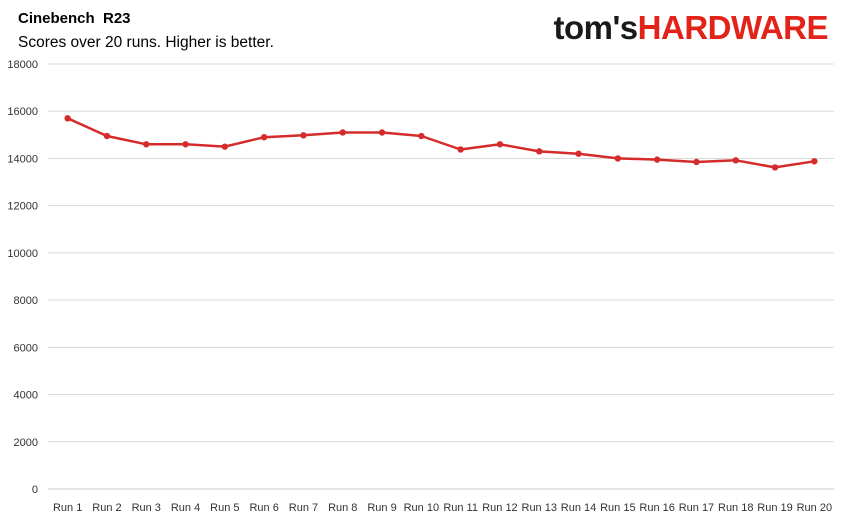 This screenshot has height=519, width=846. I want to click on x-tick-label: Run 11, so click(460, 508).